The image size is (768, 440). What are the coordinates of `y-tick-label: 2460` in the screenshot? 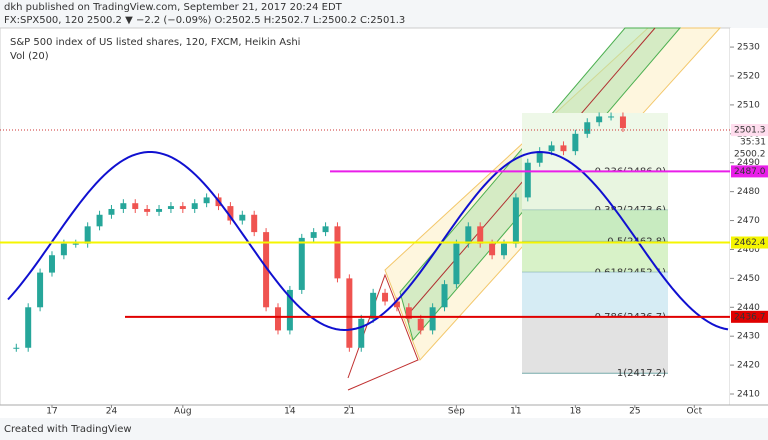 It's located at (748, 250).